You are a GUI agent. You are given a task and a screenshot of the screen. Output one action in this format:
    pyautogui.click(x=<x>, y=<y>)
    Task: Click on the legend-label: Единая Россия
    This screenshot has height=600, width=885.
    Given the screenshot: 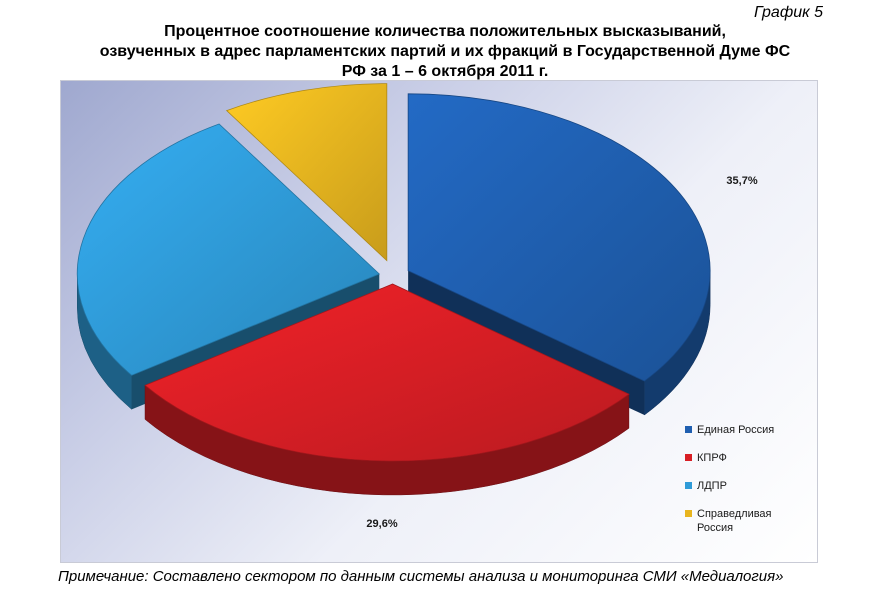 What is the action you would take?
    pyautogui.click(x=735, y=430)
    